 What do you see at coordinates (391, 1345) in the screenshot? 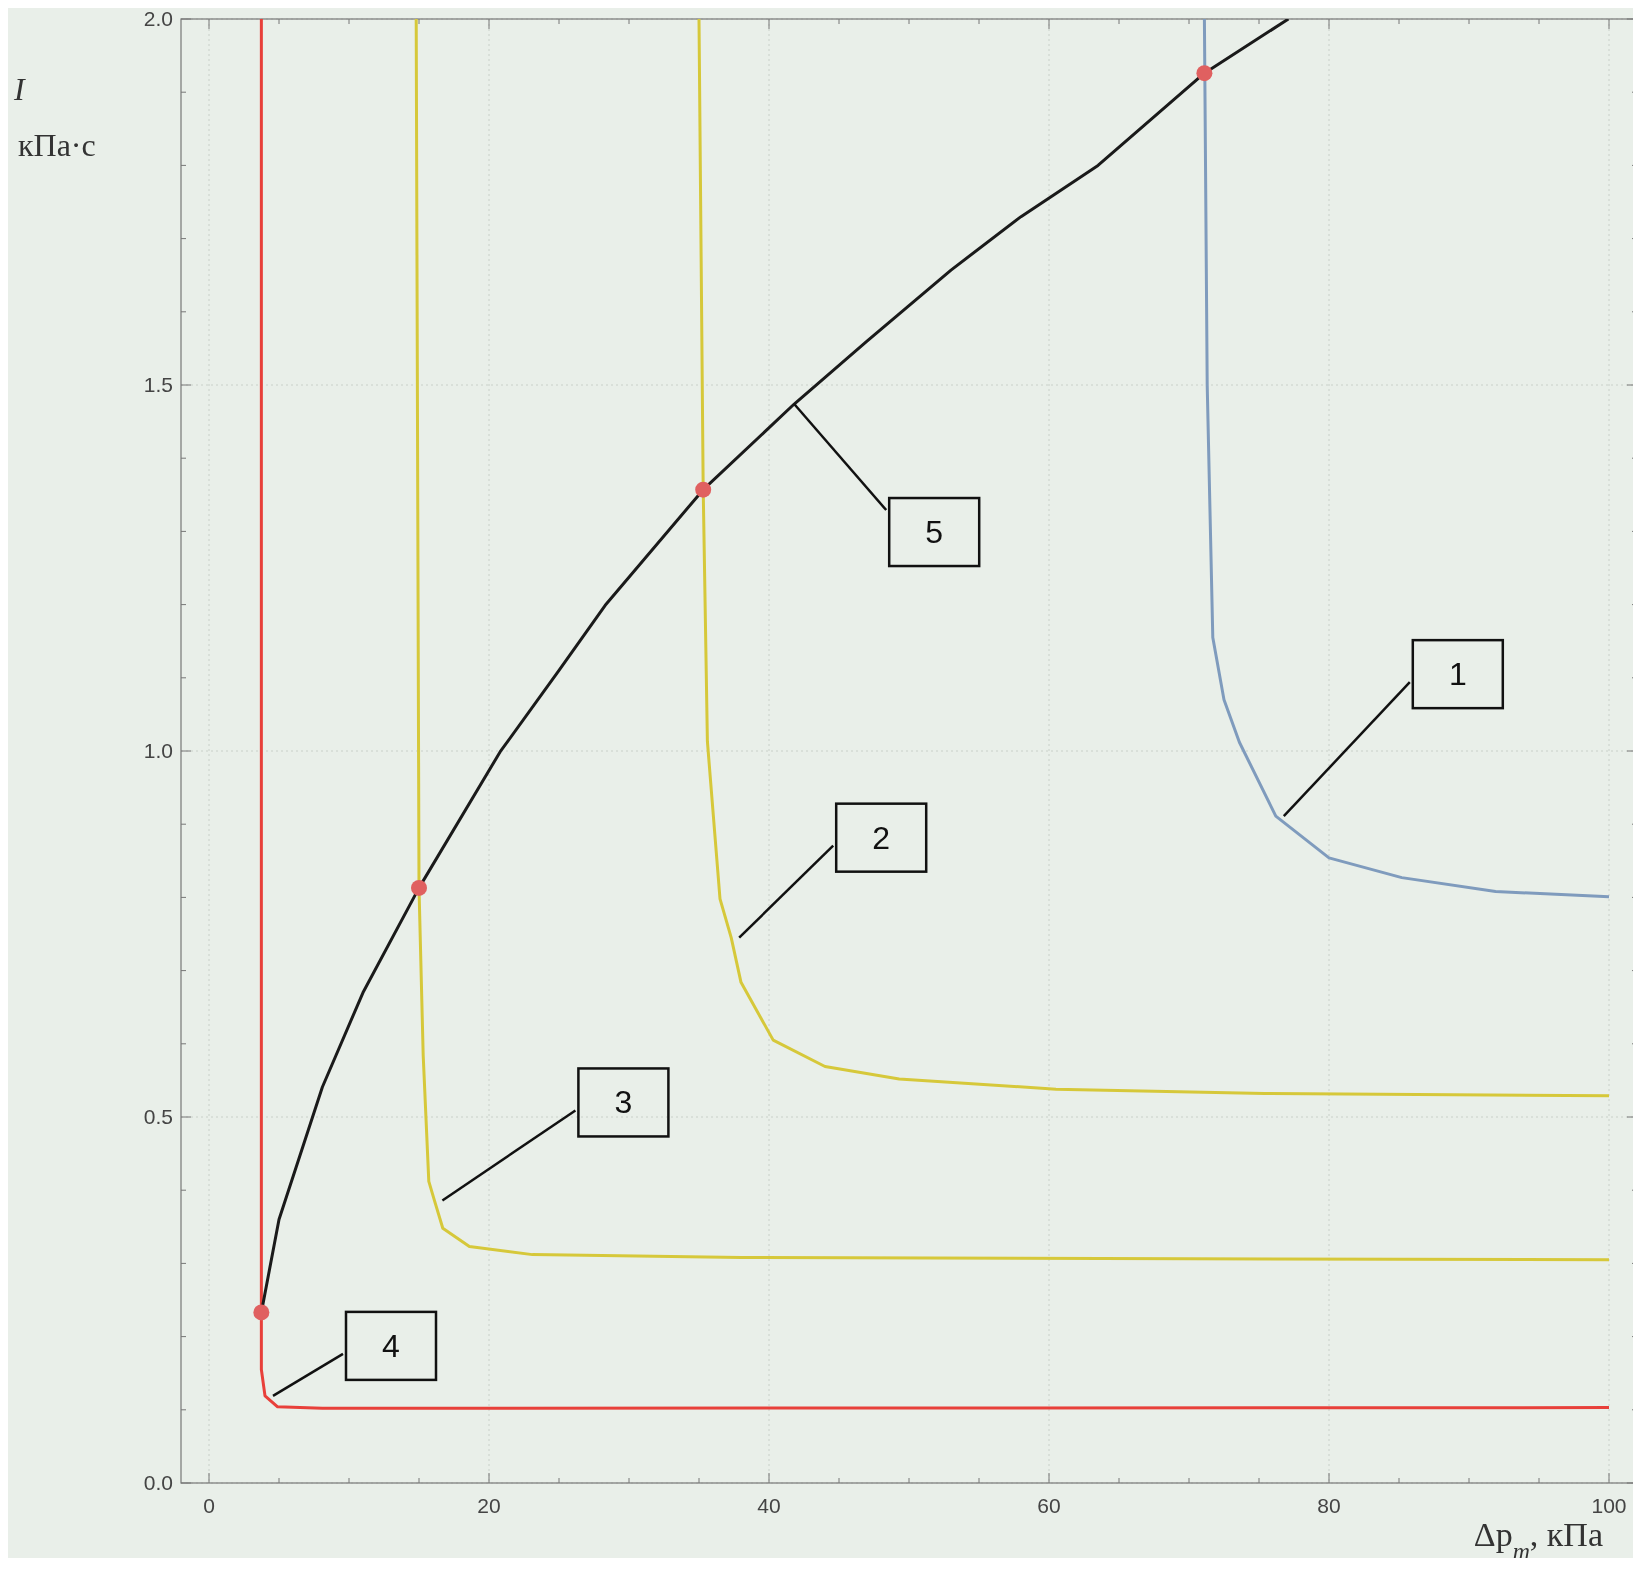
I see `annotation: 4` at bounding box center [391, 1345].